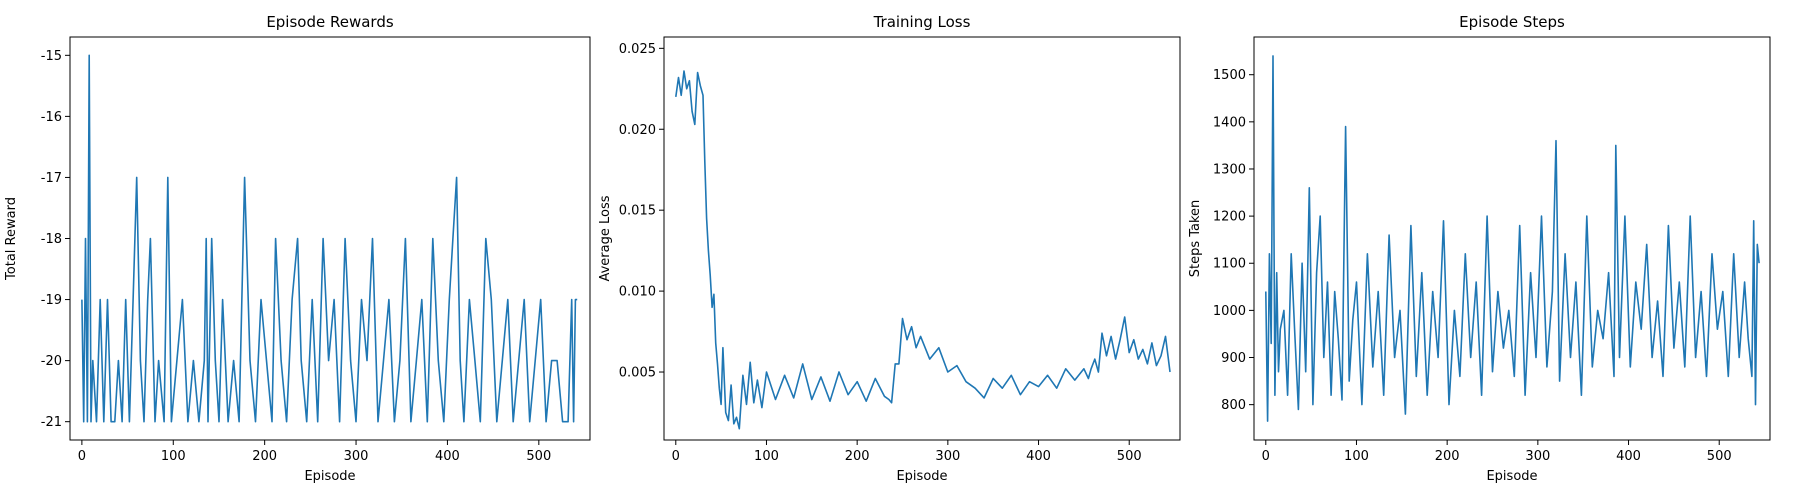  What do you see at coordinates (1233, 358) in the screenshot?
I see `y-tick-label: 900` at bounding box center [1233, 358].